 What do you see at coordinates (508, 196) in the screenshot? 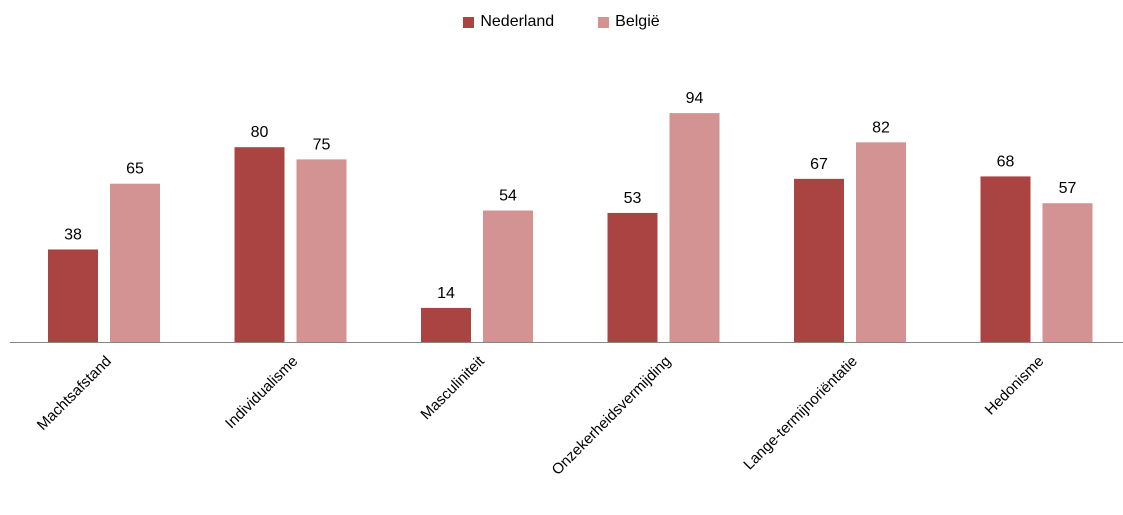
I see `data-label-belgie-2: 54` at bounding box center [508, 196].